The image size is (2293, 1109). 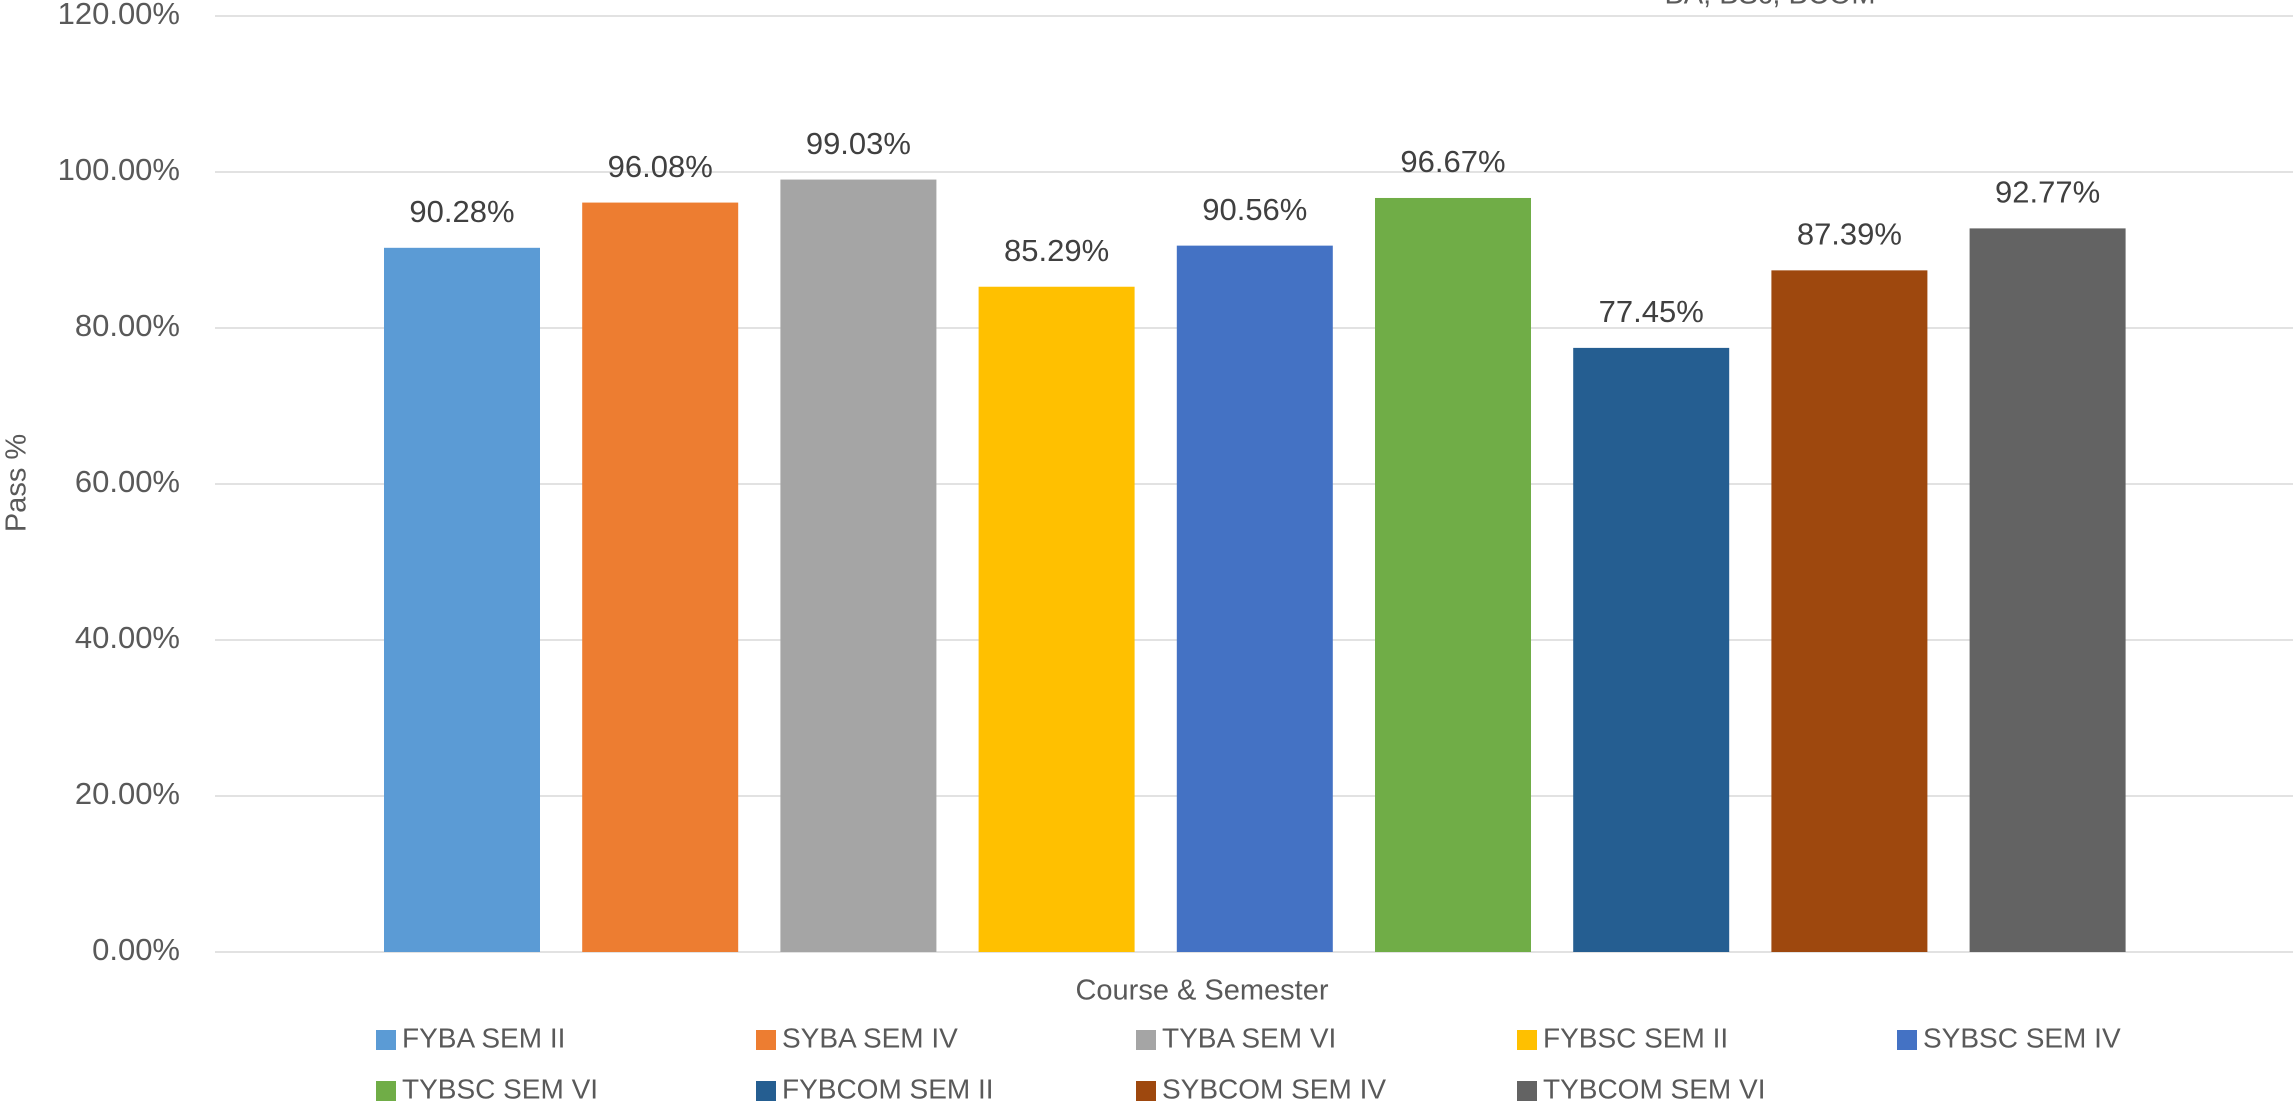 I want to click on legend-label: SYBCOM SEM IV, so click(x=1274, y=1088).